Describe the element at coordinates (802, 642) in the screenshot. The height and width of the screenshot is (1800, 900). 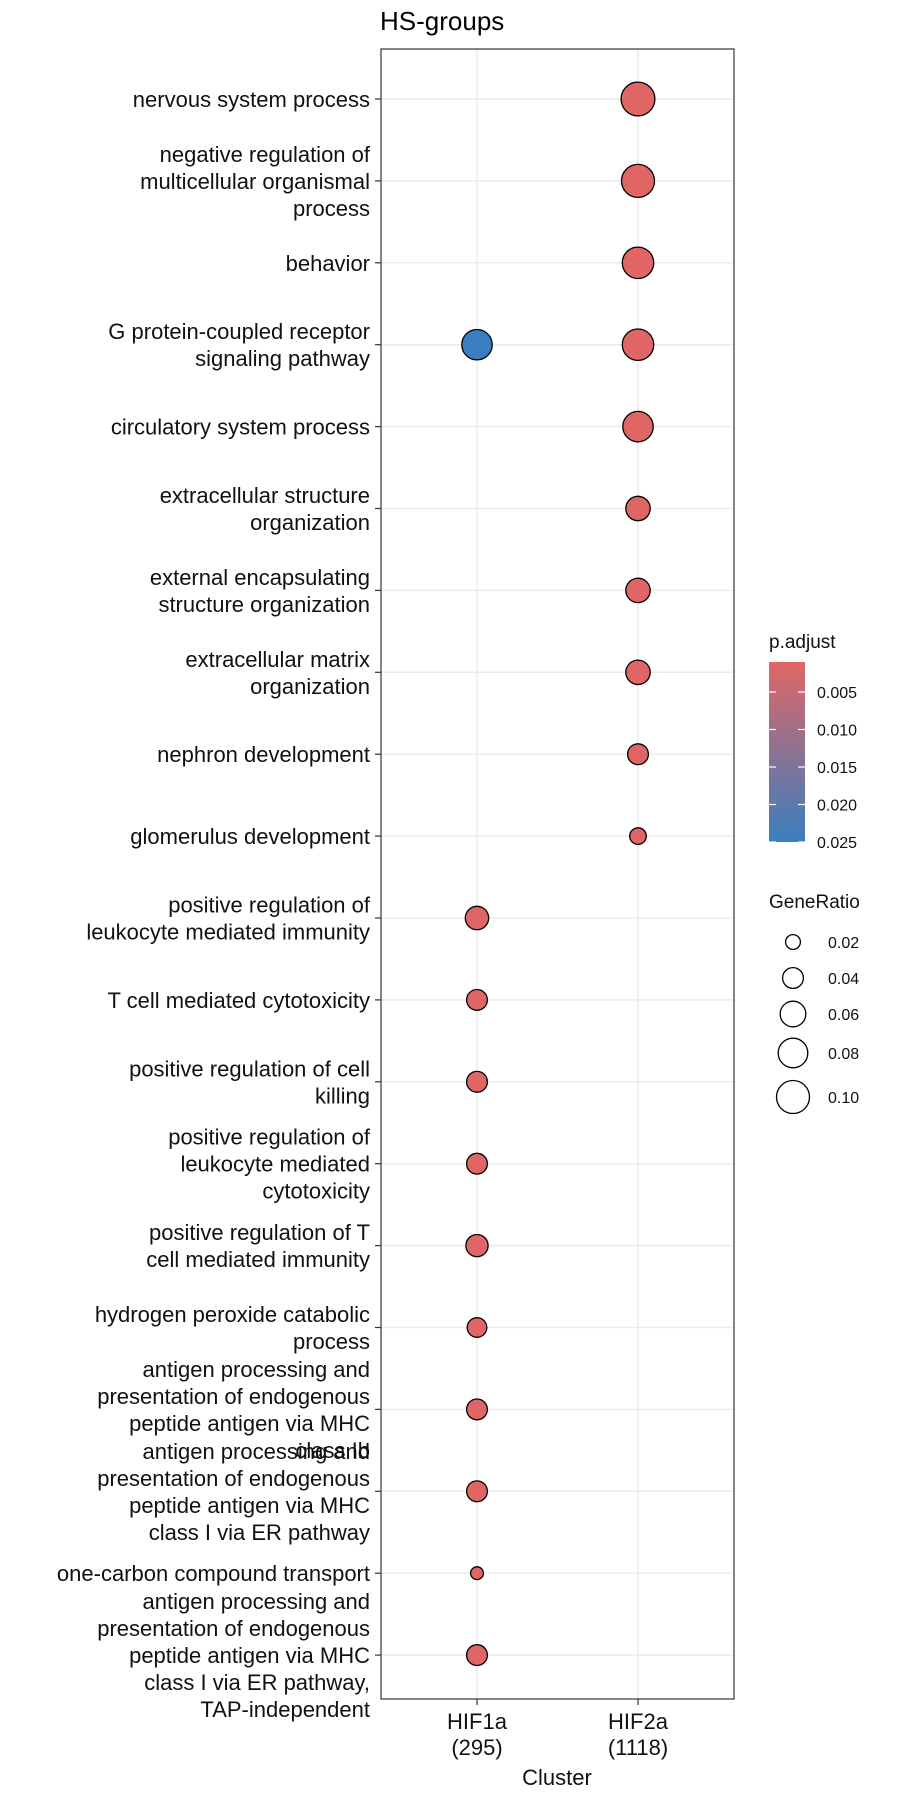
I see `p-adjust-legend-title: p.adjust` at that location.